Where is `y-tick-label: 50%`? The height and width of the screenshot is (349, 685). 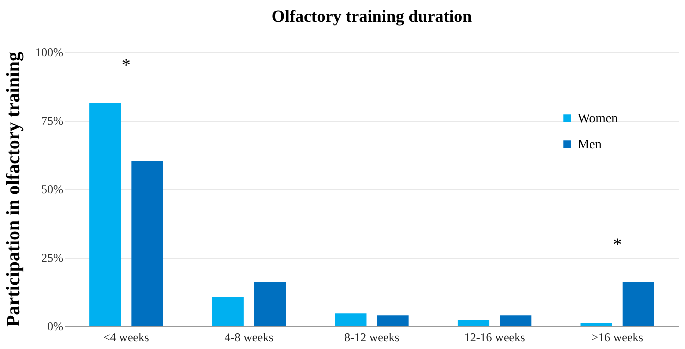
y-tick-label: 50% is located at coordinates (53, 189).